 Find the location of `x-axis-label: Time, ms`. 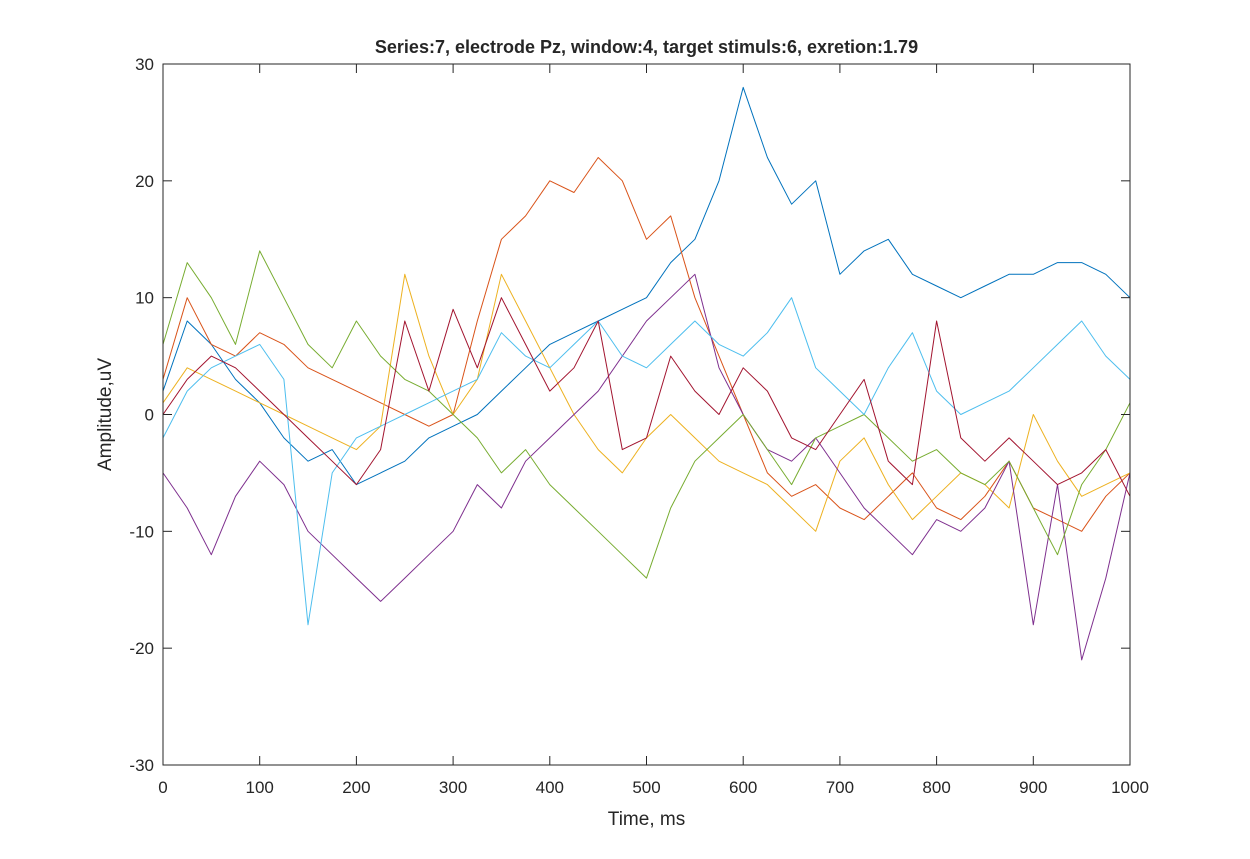

x-axis-label: Time, ms is located at coordinates (646, 819).